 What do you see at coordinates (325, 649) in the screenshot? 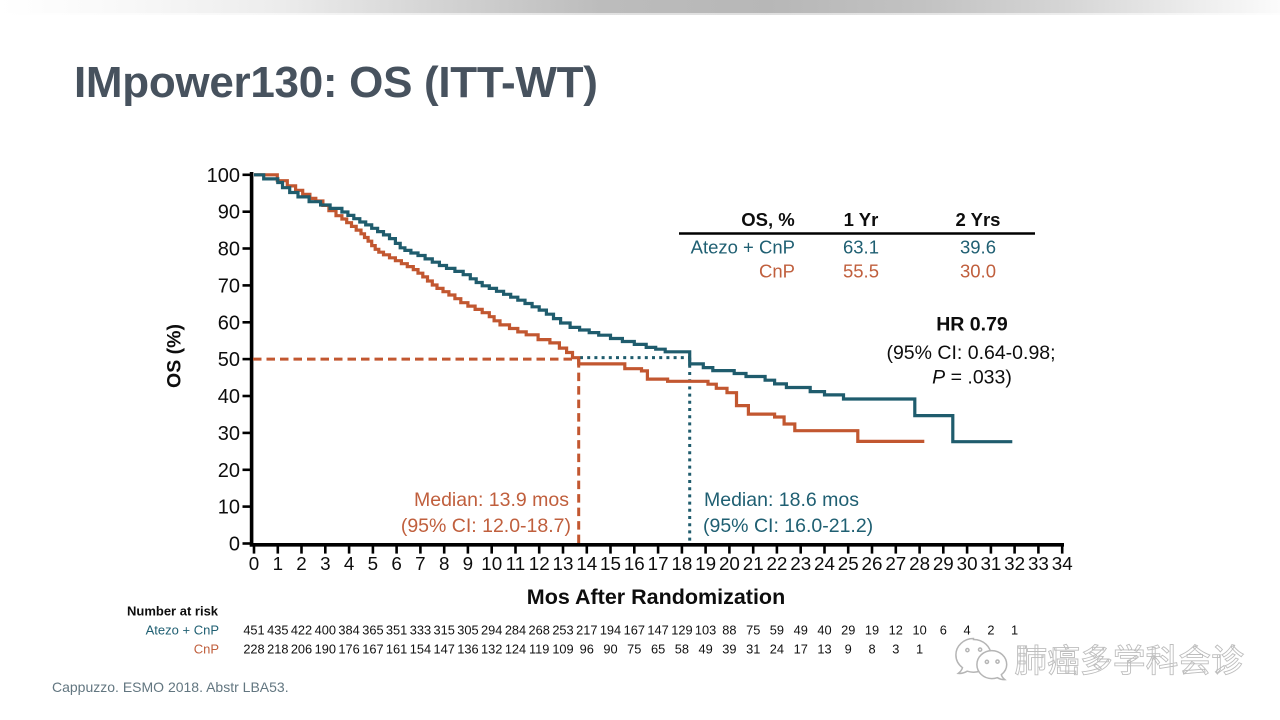
I see `svg-text: 190` at bounding box center [325, 649].